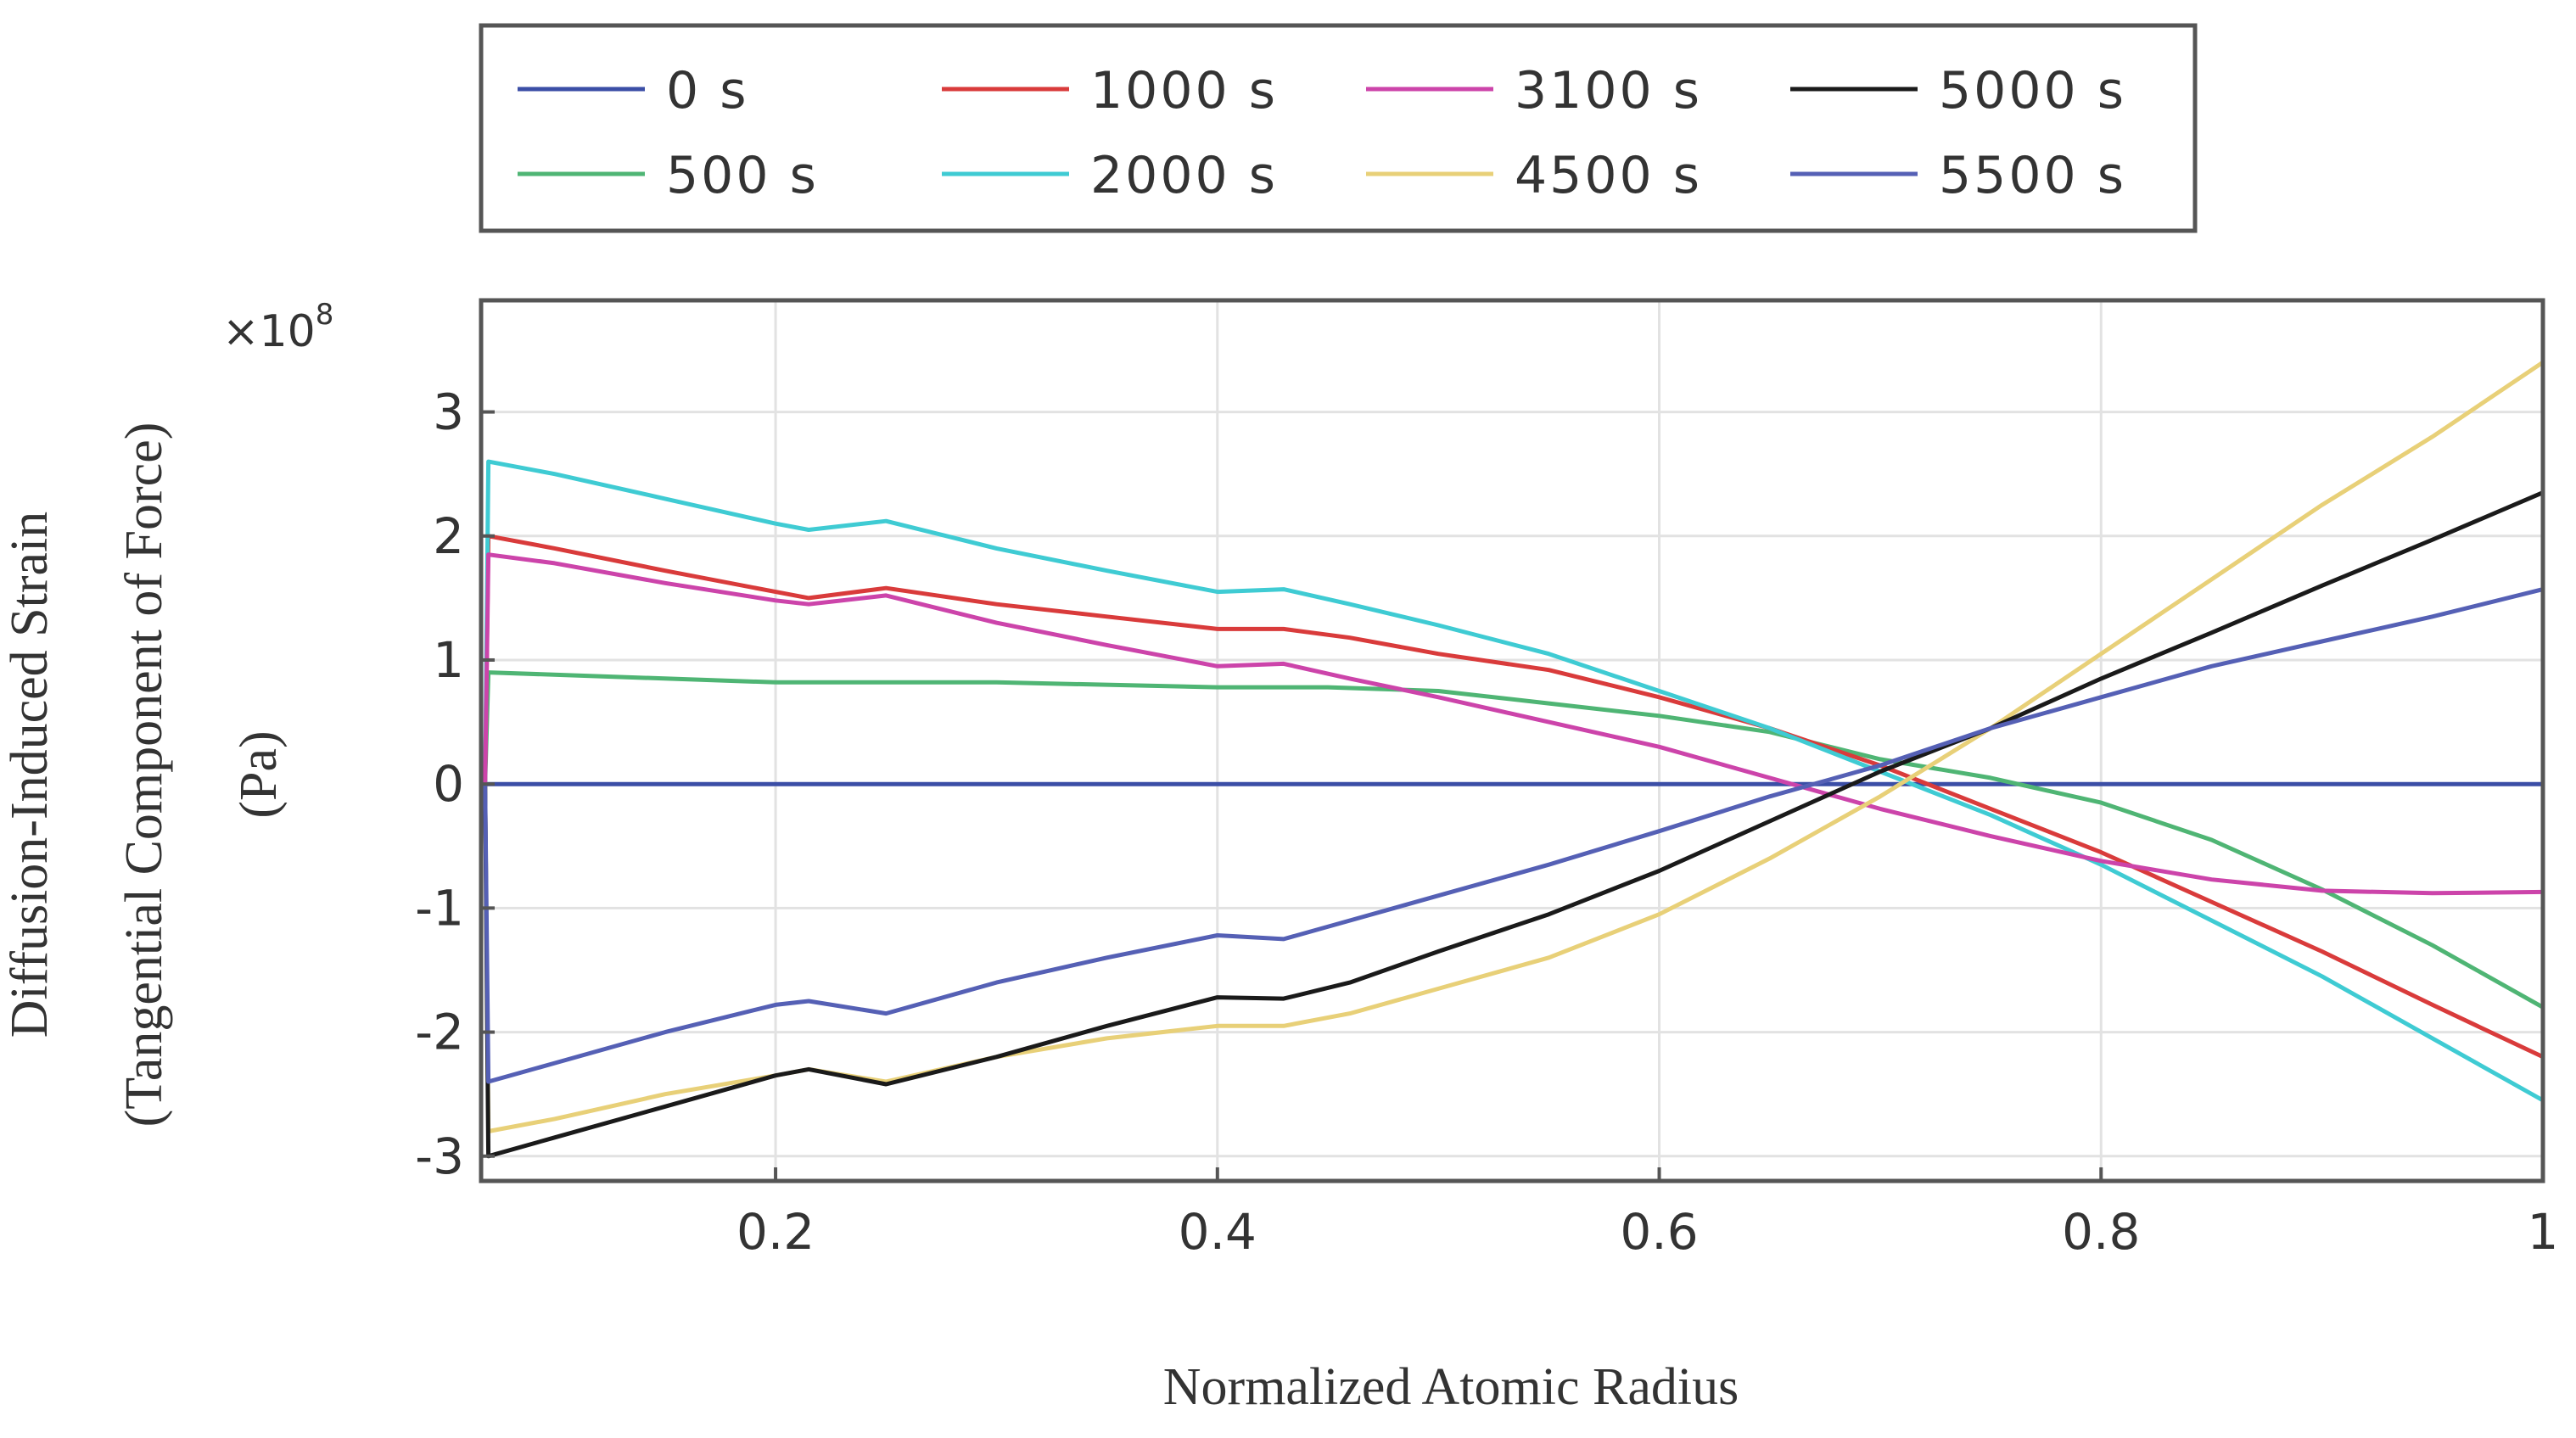 This screenshot has width=2576, height=1438. What do you see at coordinates (1451, 1387) in the screenshot?
I see `x-axis-title: Normalized Atomic Radius` at bounding box center [1451, 1387].